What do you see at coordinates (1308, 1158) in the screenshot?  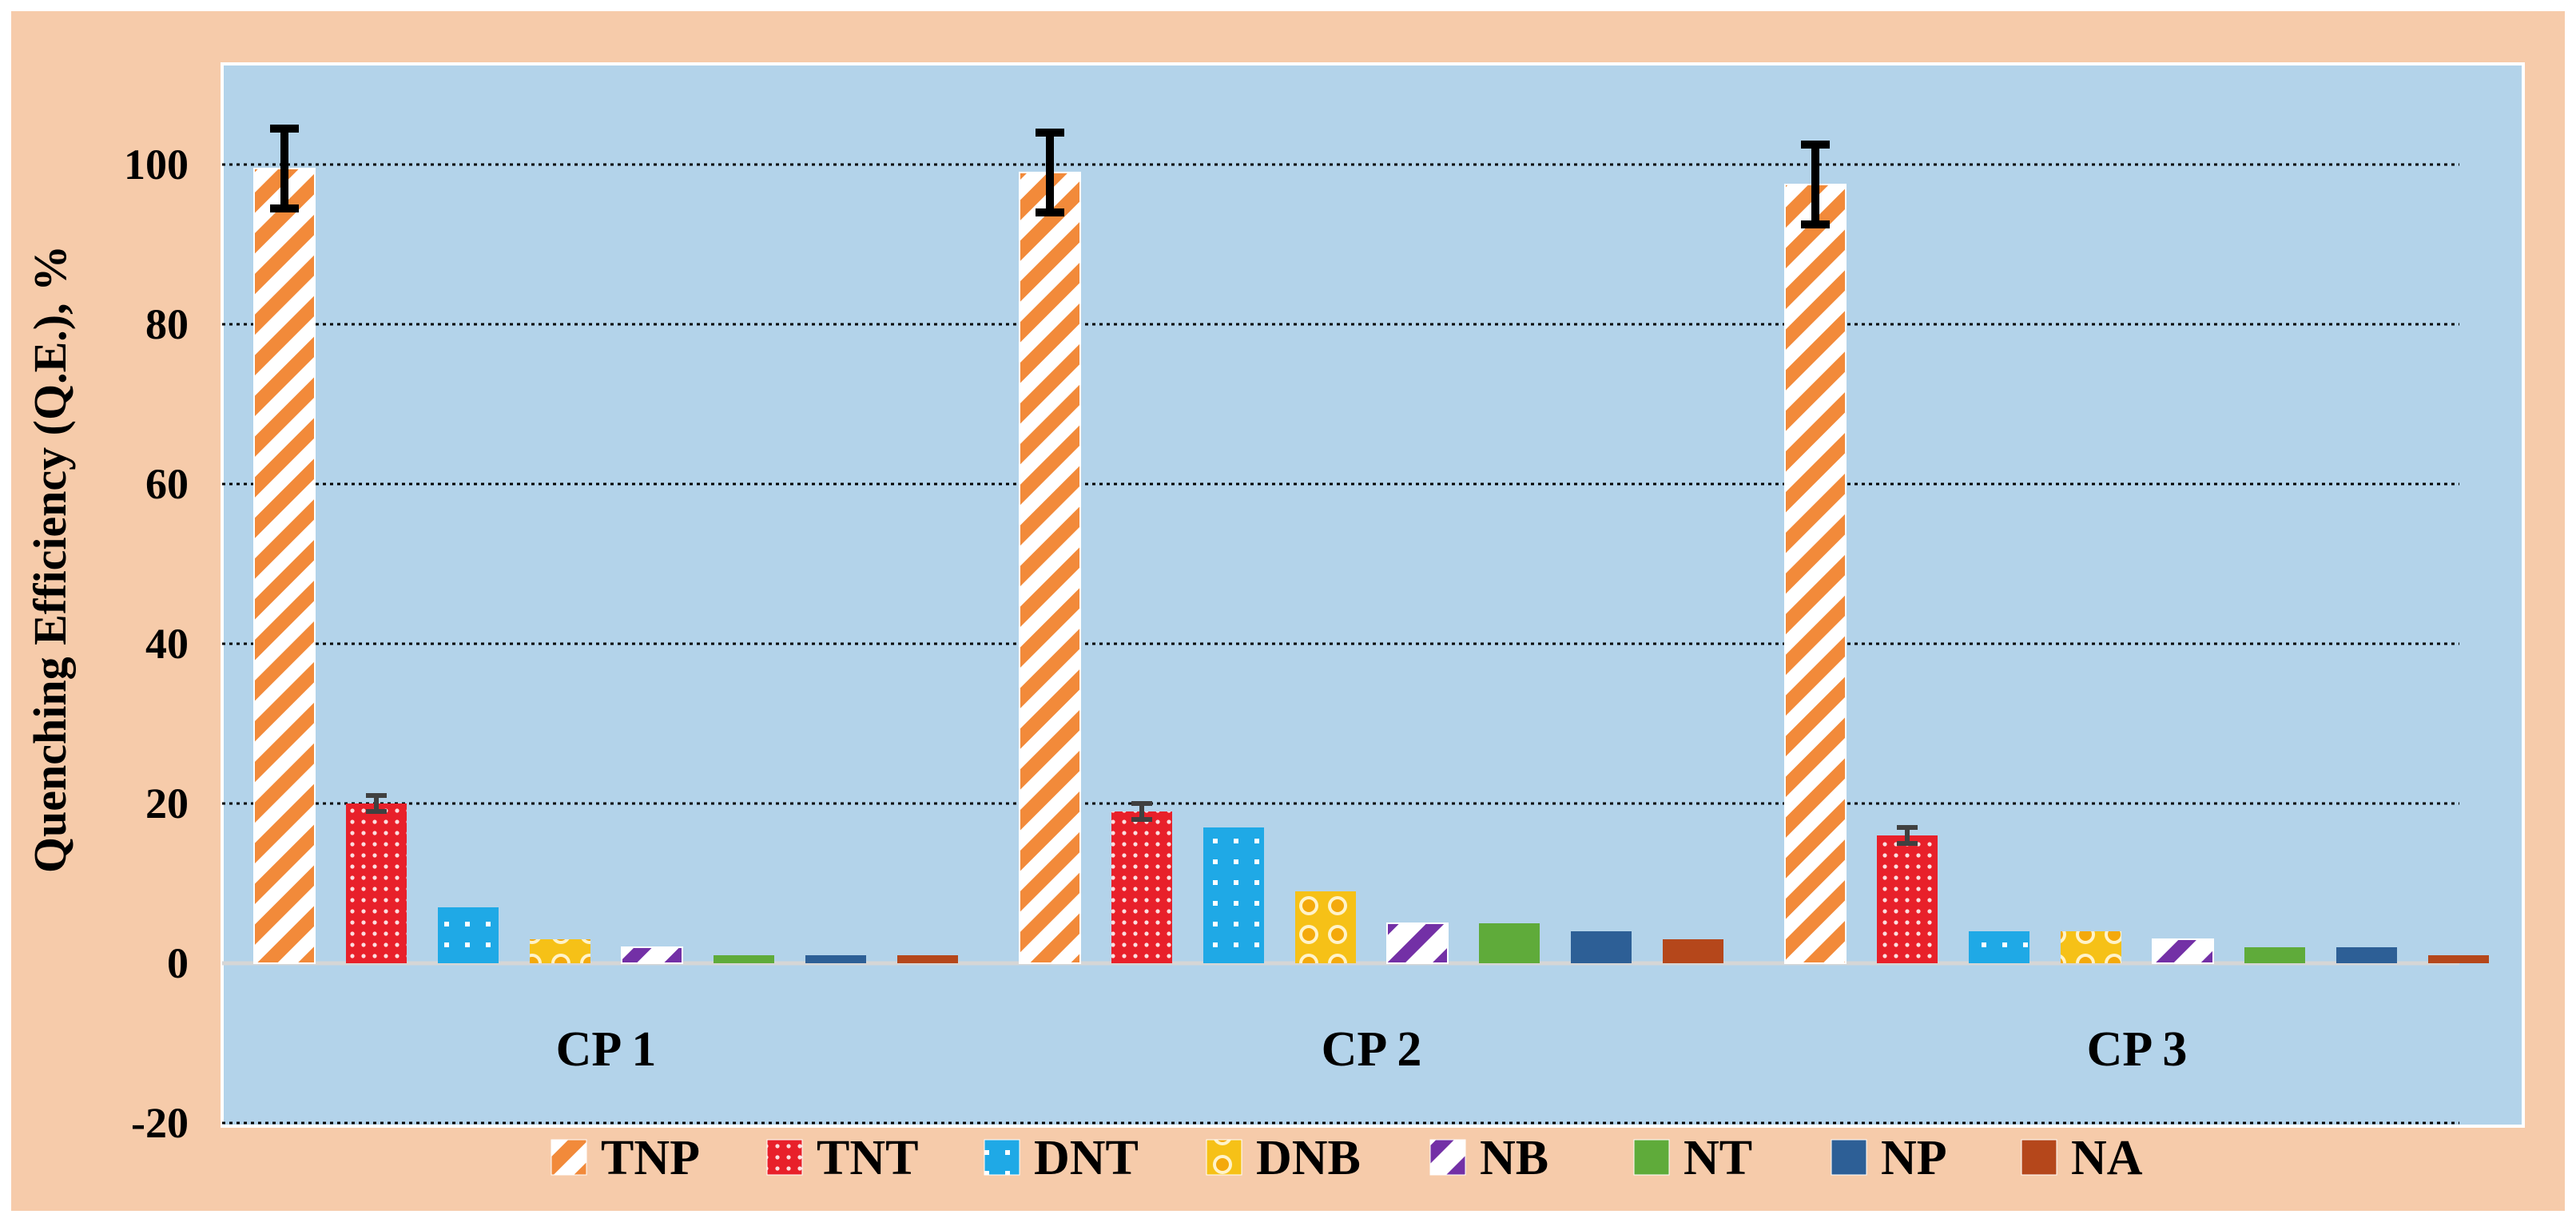 I see `legend-label: DNB` at bounding box center [1308, 1158].